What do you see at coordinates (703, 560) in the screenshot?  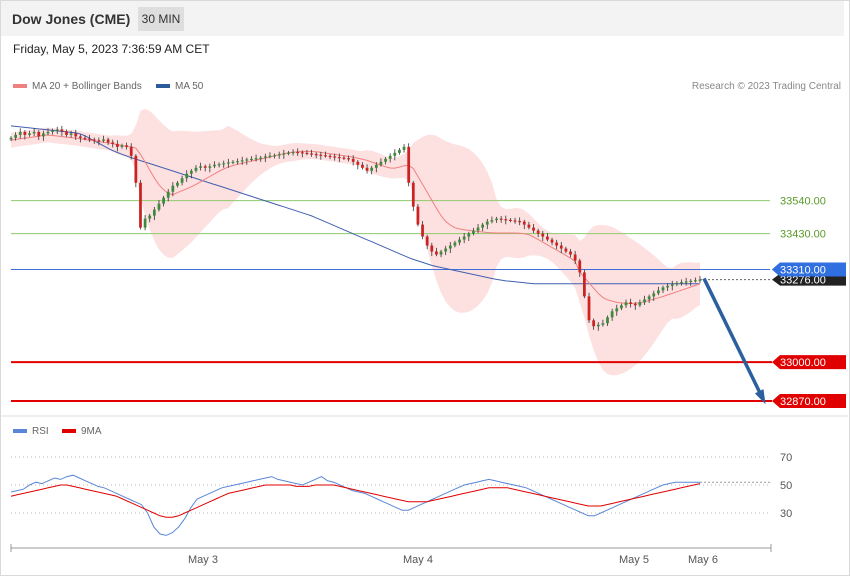 I see `x-tick-label-3: May 6` at bounding box center [703, 560].